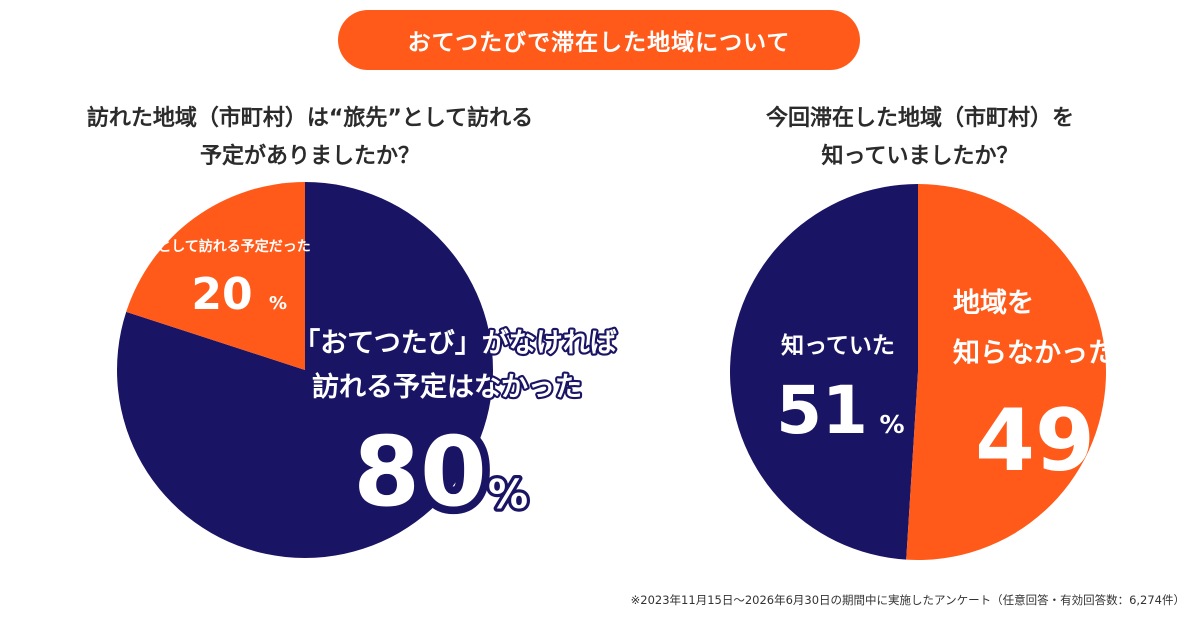 The image size is (1200, 630). What do you see at coordinates (838, 345) in the screenshot?
I see `chart-2-slice-2-label-line-1: 知っていた` at bounding box center [838, 345].